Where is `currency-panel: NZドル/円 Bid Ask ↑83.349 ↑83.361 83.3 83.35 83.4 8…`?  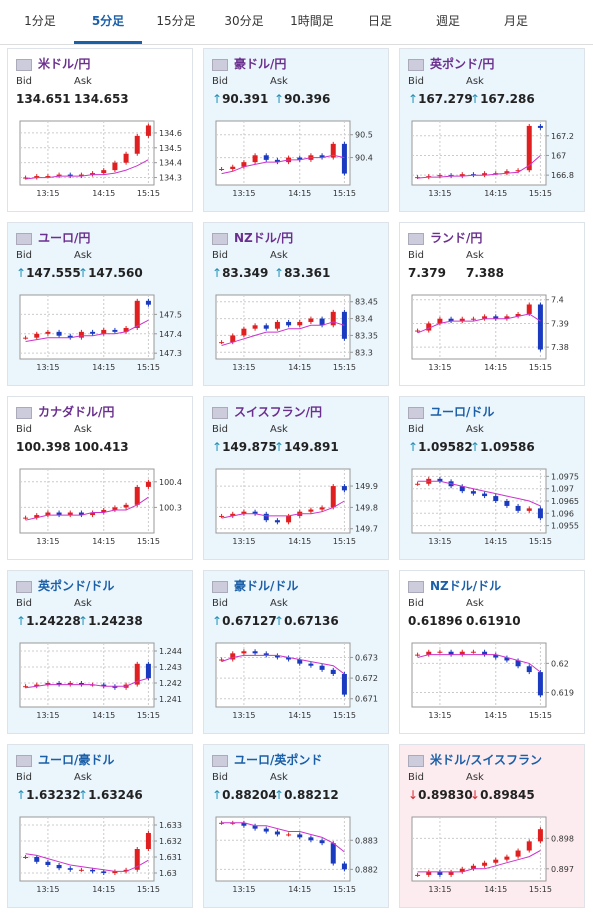
currency-panel: NZドル/円 Bid Ask ↑83.349 ↑83.361 83.3 83.35 83.4 8… is located at coordinates (296, 304).